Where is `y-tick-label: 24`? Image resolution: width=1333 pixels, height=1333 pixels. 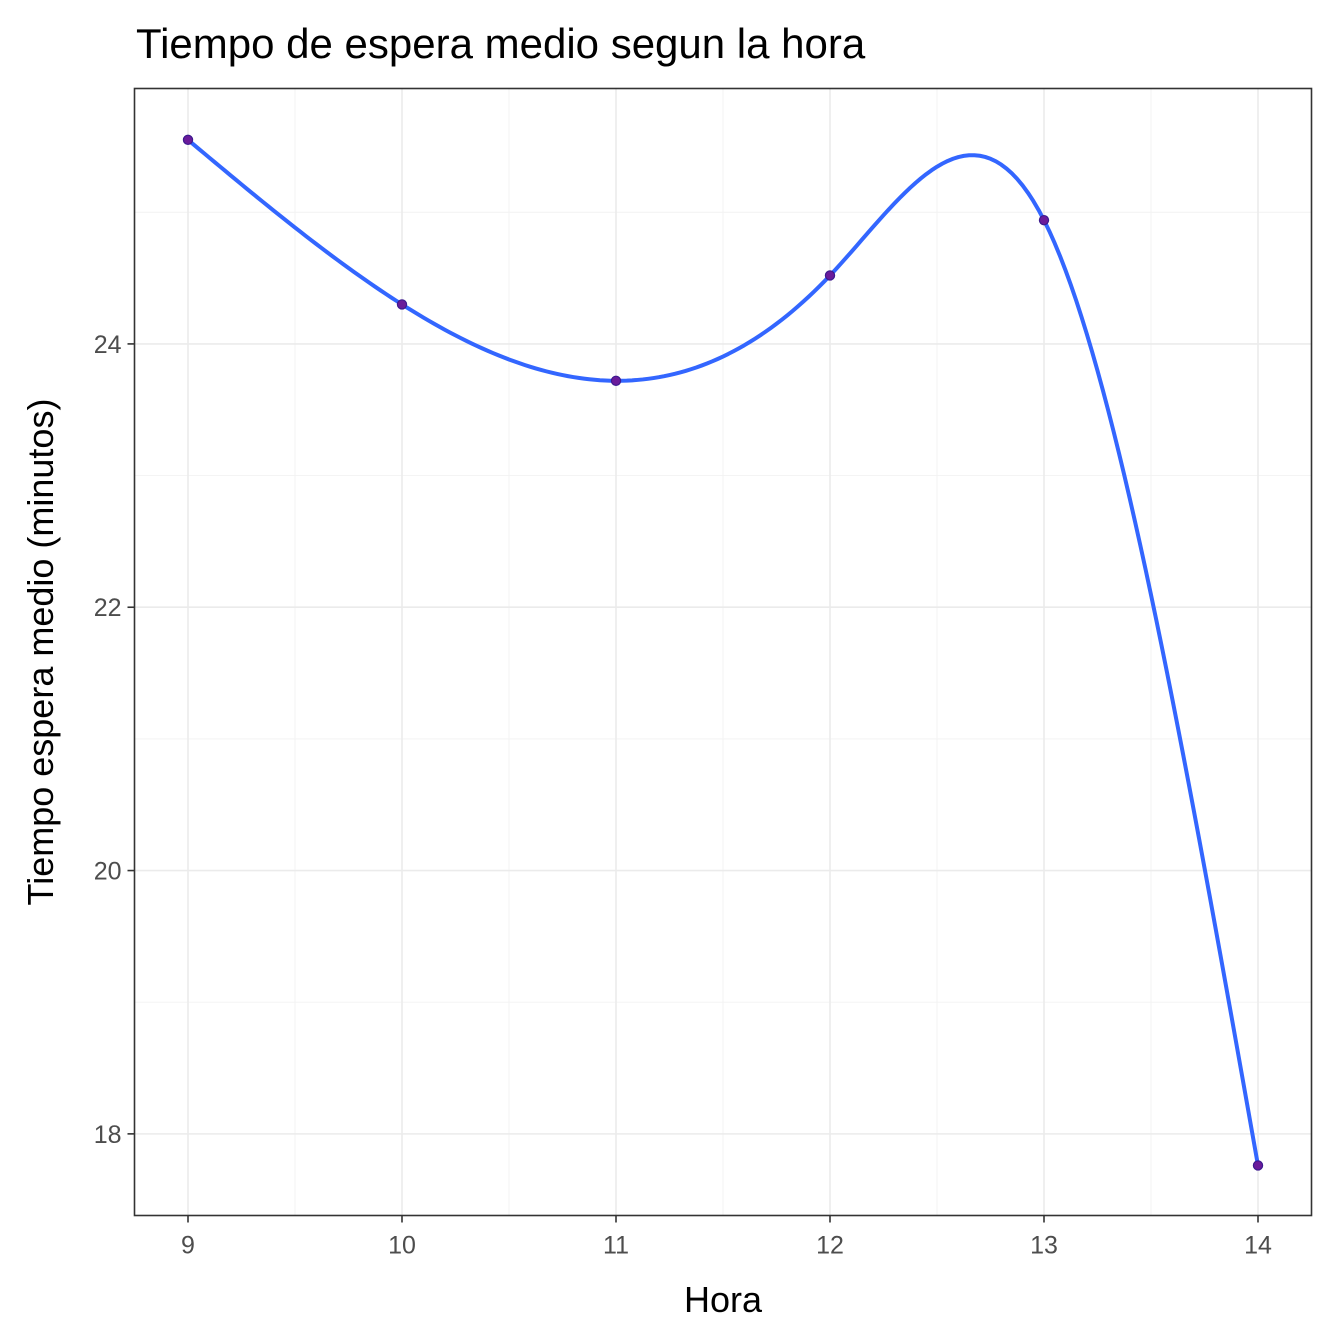 y-tick-label: 24 is located at coordinates (108, 345).